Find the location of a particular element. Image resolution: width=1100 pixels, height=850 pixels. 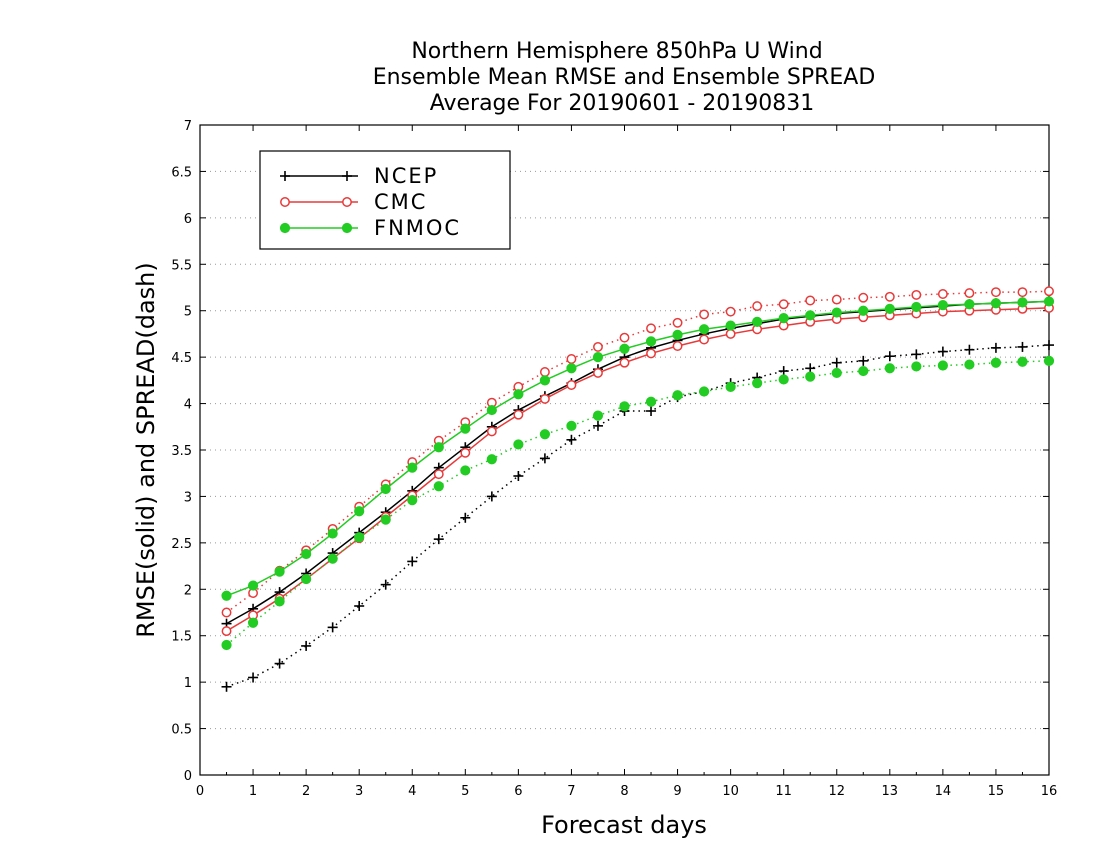

y-tick-label: 0.5 is located at coordinates (181, 730).